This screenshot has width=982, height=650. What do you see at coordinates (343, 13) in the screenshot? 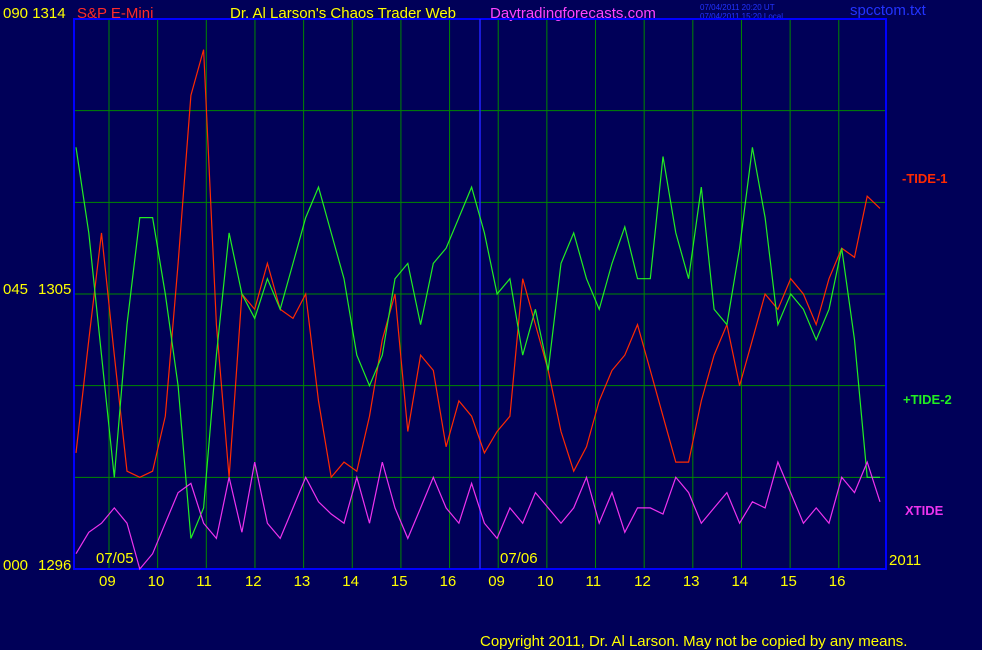
I see `chart-title: Dr. Al Larson's Chaos Trader Web` at bounding box center [343, 13].